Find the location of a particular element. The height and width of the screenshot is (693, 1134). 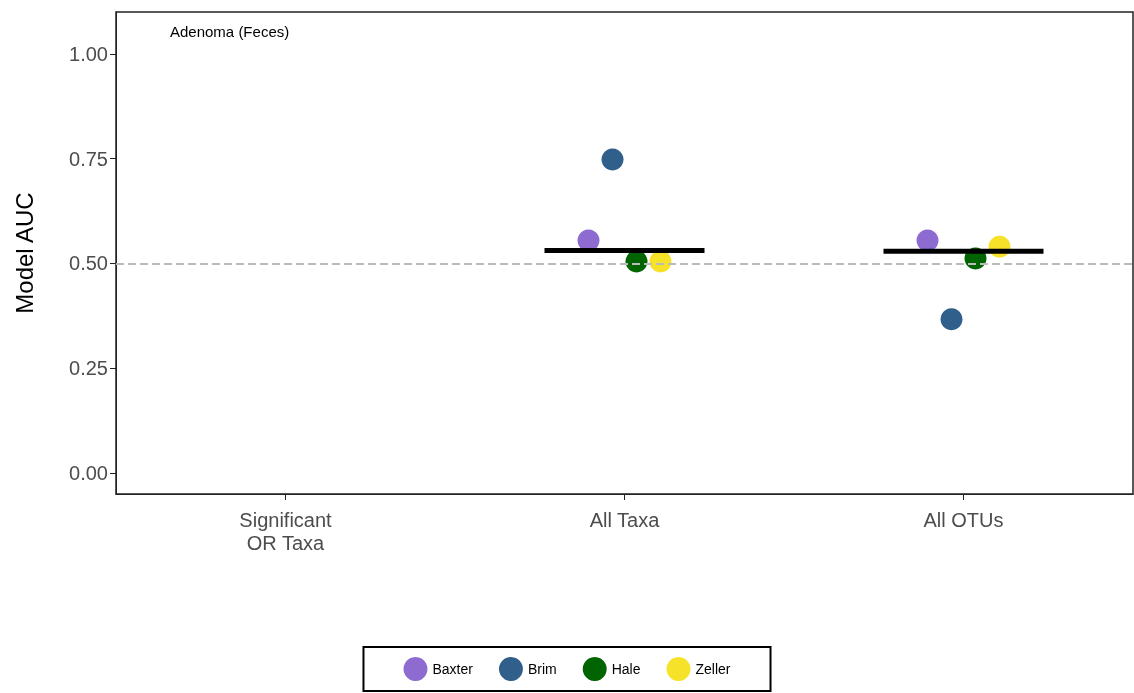

y-tick-label: 0.50 is located at coordinates (88, 263).